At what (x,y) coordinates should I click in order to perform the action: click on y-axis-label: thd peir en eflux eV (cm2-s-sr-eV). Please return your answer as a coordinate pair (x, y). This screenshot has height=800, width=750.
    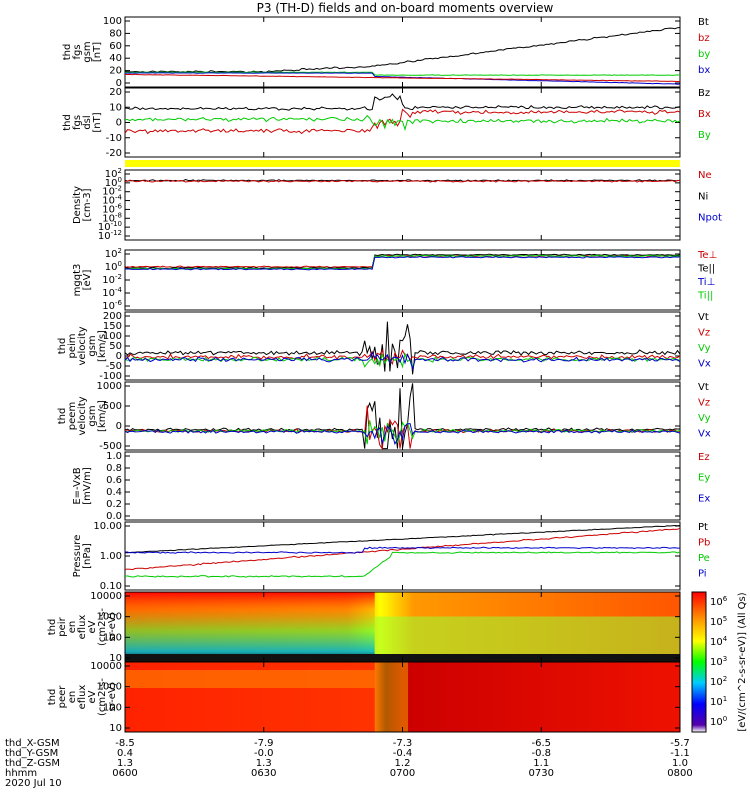
    Looking at the image, I should click on (82, 627).